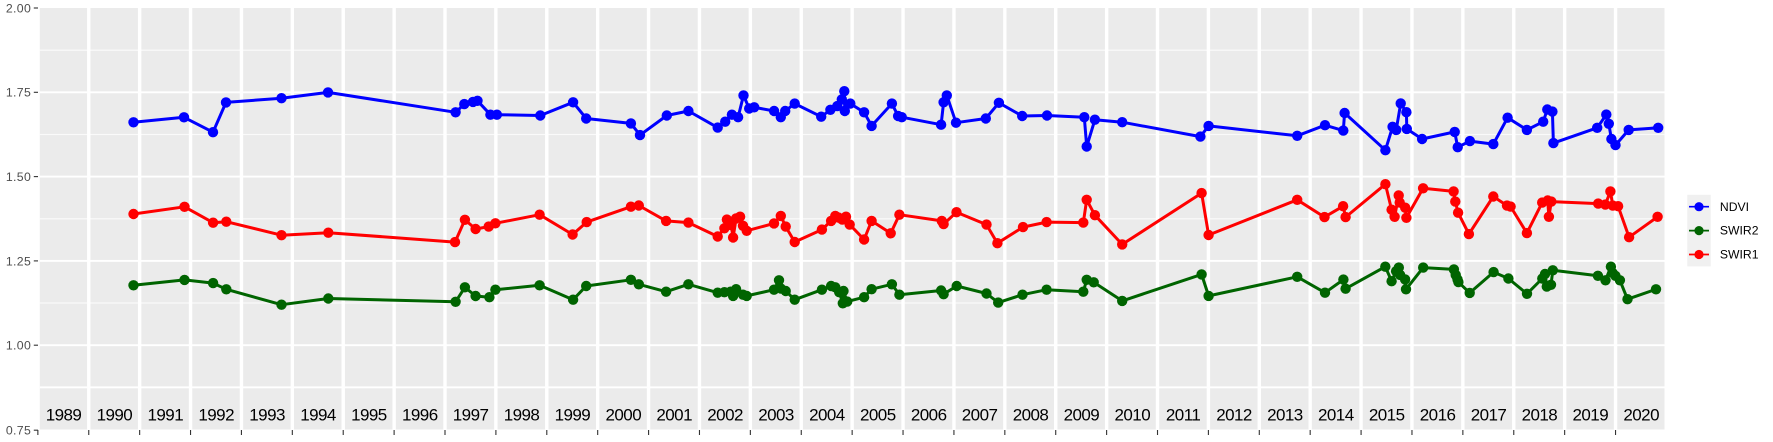  I want to click on svg-text: 1.25, so click(18, 261).